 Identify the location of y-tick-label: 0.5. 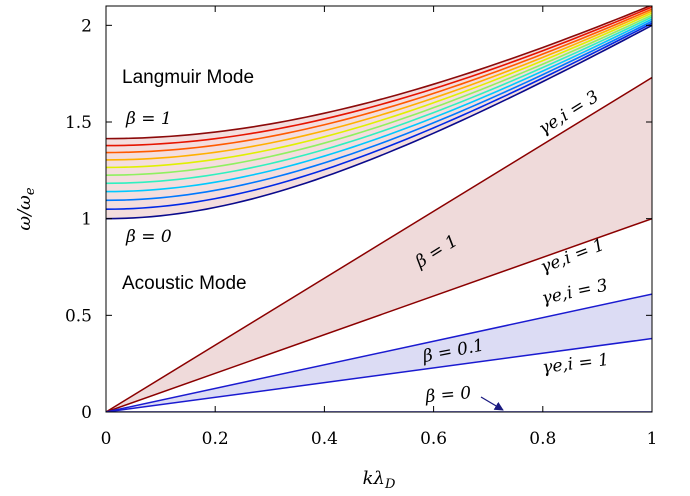
(78, 316).